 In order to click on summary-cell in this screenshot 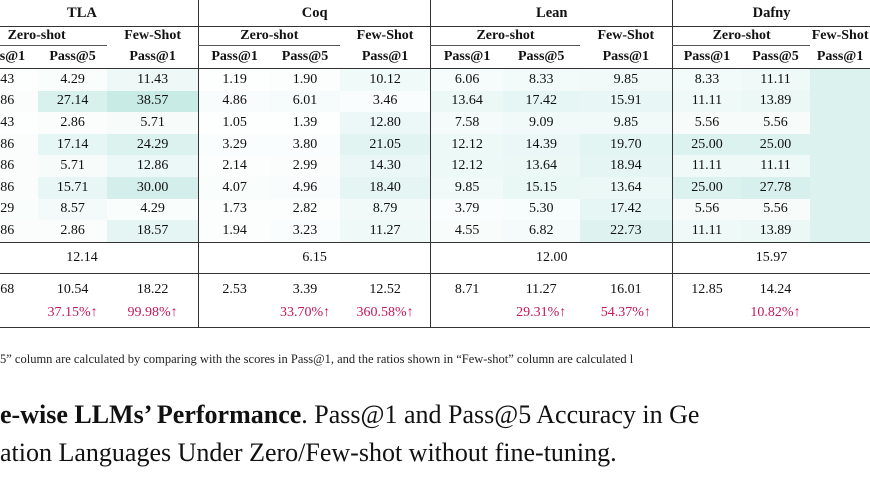, I will do `click(840, 287)`.